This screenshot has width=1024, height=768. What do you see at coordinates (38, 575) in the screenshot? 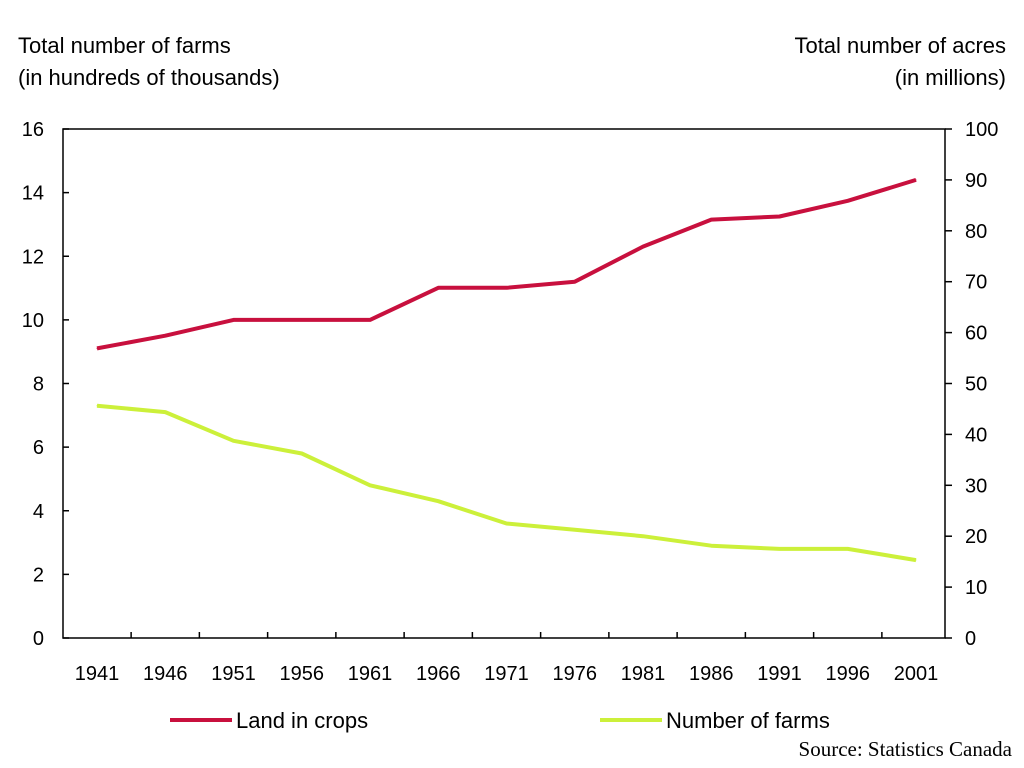
I see `left-tick-label: 2` at bounding box center [38, 575].